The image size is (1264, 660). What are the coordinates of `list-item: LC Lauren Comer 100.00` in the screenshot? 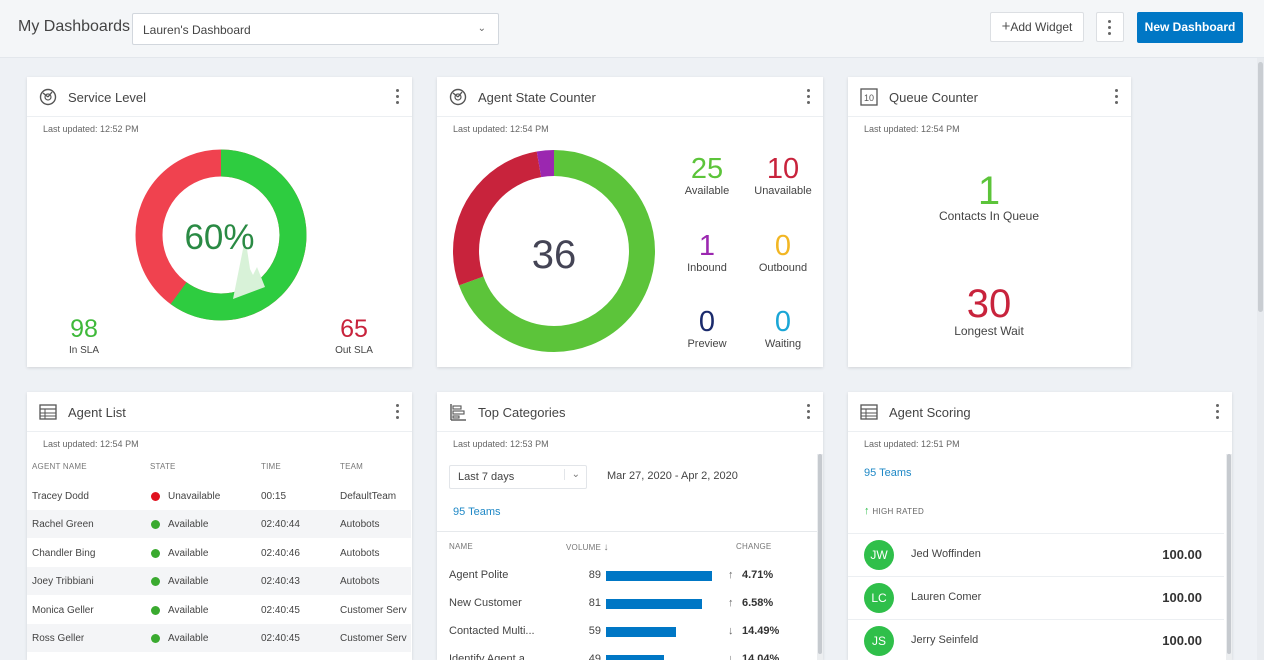 It's located at (1036, 597).